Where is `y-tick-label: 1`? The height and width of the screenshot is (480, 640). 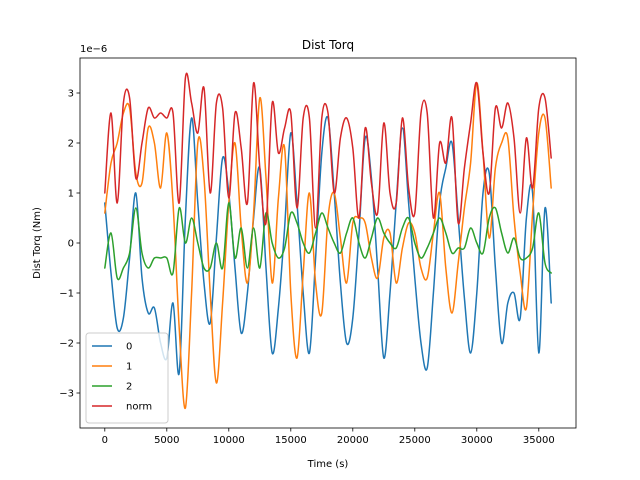
y-tick-label: 1 is located at coordinates (71, 194).